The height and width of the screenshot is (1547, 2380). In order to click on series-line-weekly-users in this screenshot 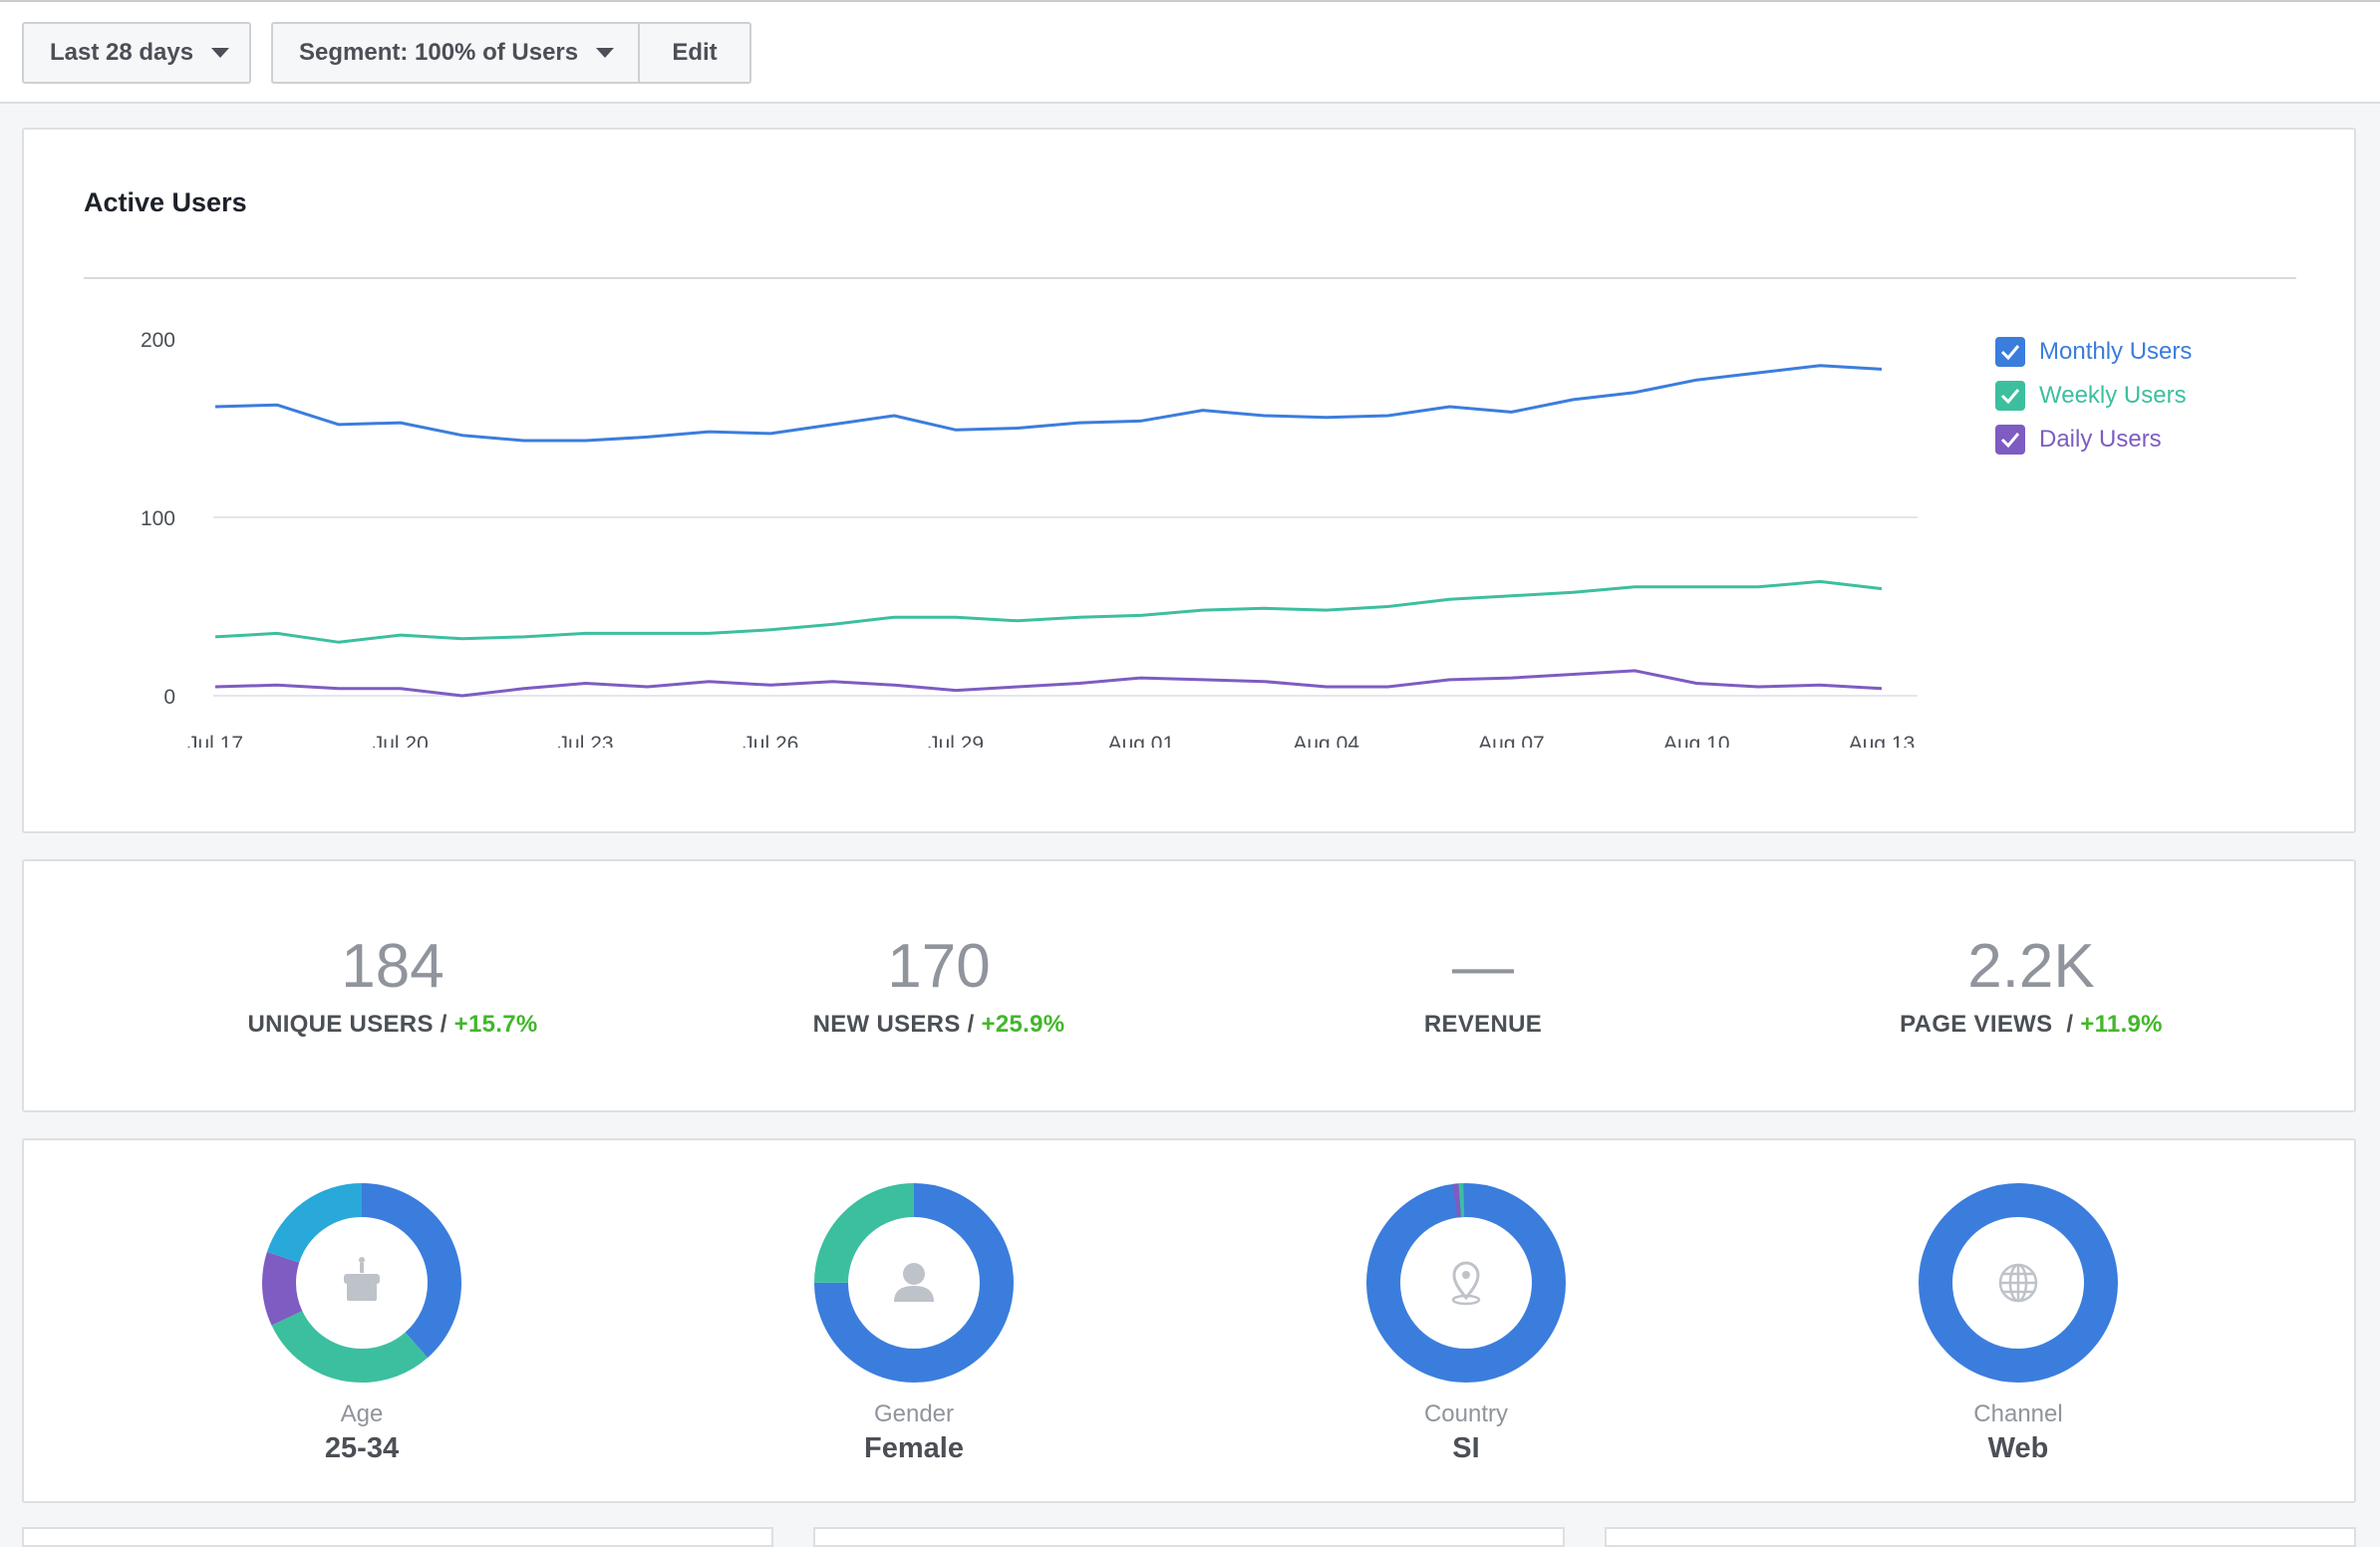, I will do `click(1048, 611)`.